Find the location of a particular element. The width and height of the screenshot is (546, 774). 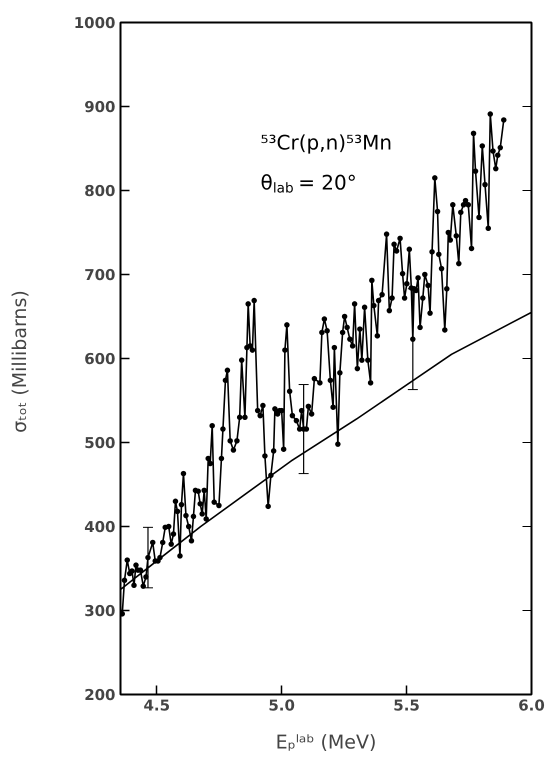

y-tick-label: 300 is located at coordinates (100, 611).